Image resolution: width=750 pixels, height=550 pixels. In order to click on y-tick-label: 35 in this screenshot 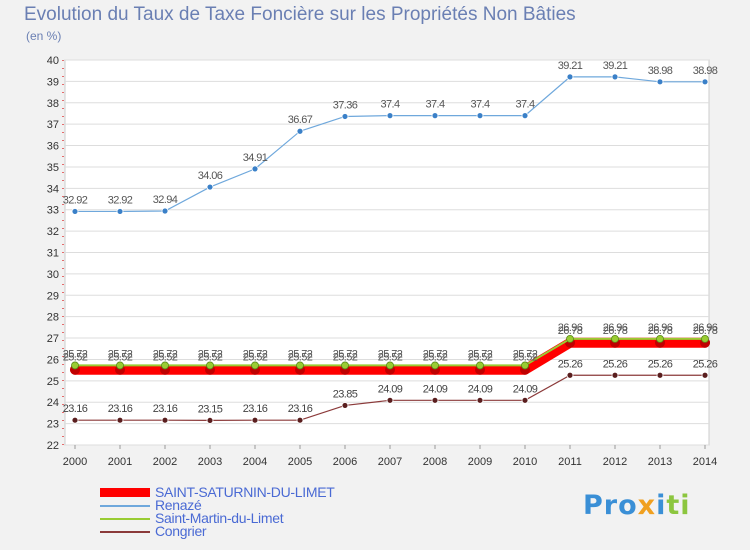, I will do `click(53, 168)`.